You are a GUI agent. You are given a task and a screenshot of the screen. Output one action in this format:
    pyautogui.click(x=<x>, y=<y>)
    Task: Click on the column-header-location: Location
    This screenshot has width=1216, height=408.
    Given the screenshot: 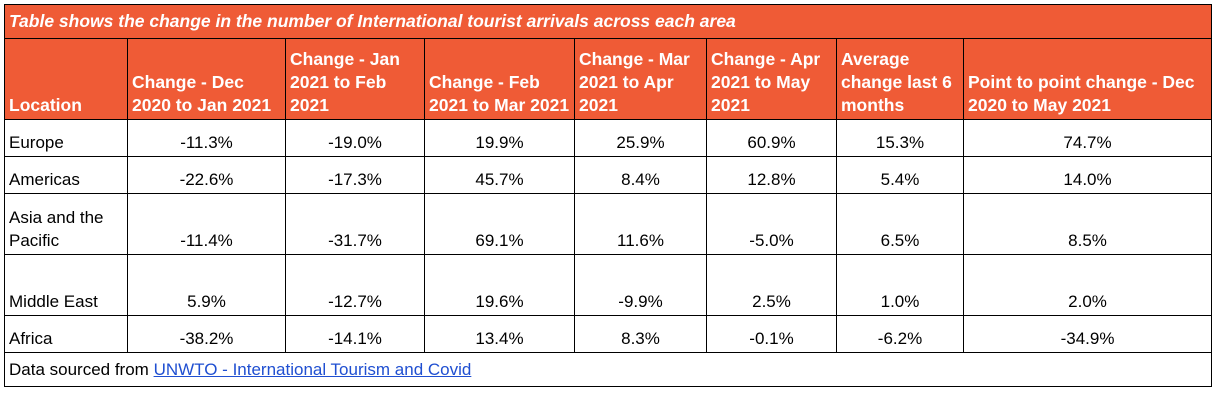 What is the action you would take?
    pyautogui.click(x=66, y=79)
    